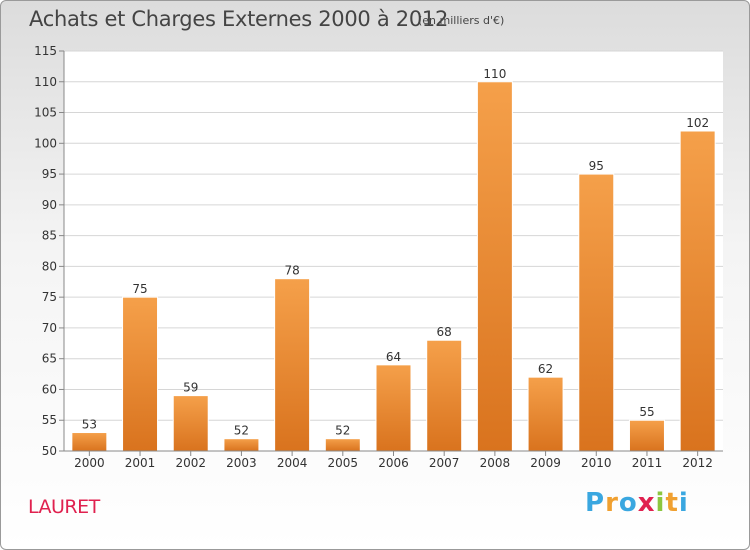 The width and height of the screenshot is (750, 550). I want to click on y-tick-label: 55, so click(49, 420).